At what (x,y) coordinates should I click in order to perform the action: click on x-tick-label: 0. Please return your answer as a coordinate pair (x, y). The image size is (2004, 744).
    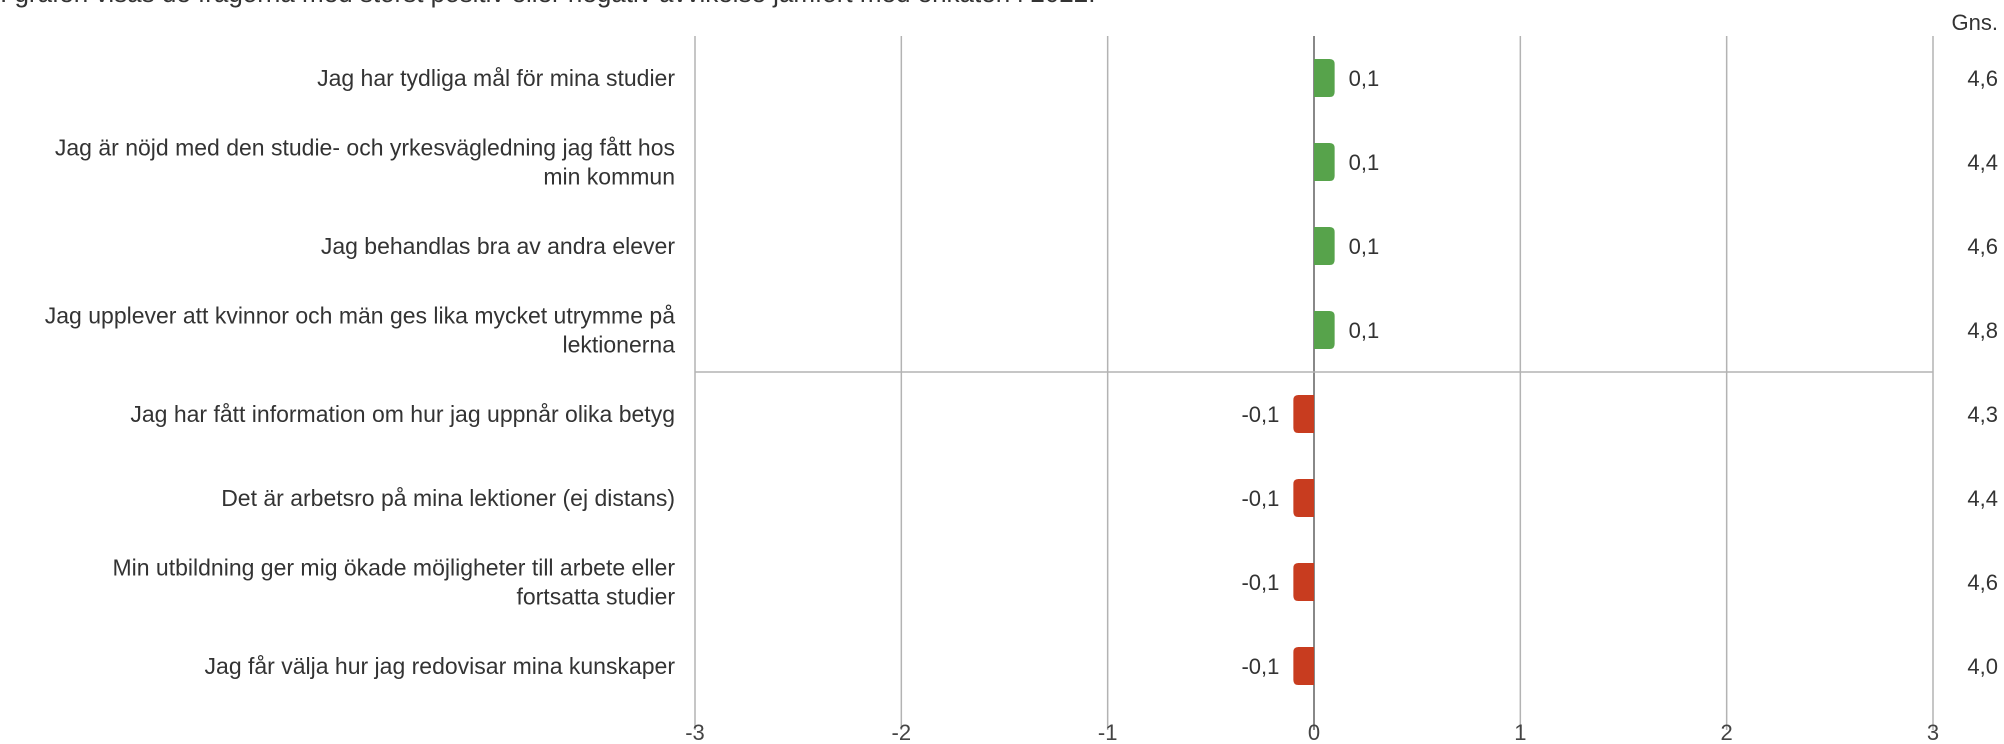
    Looking at the image, I should click on (1314, 732).